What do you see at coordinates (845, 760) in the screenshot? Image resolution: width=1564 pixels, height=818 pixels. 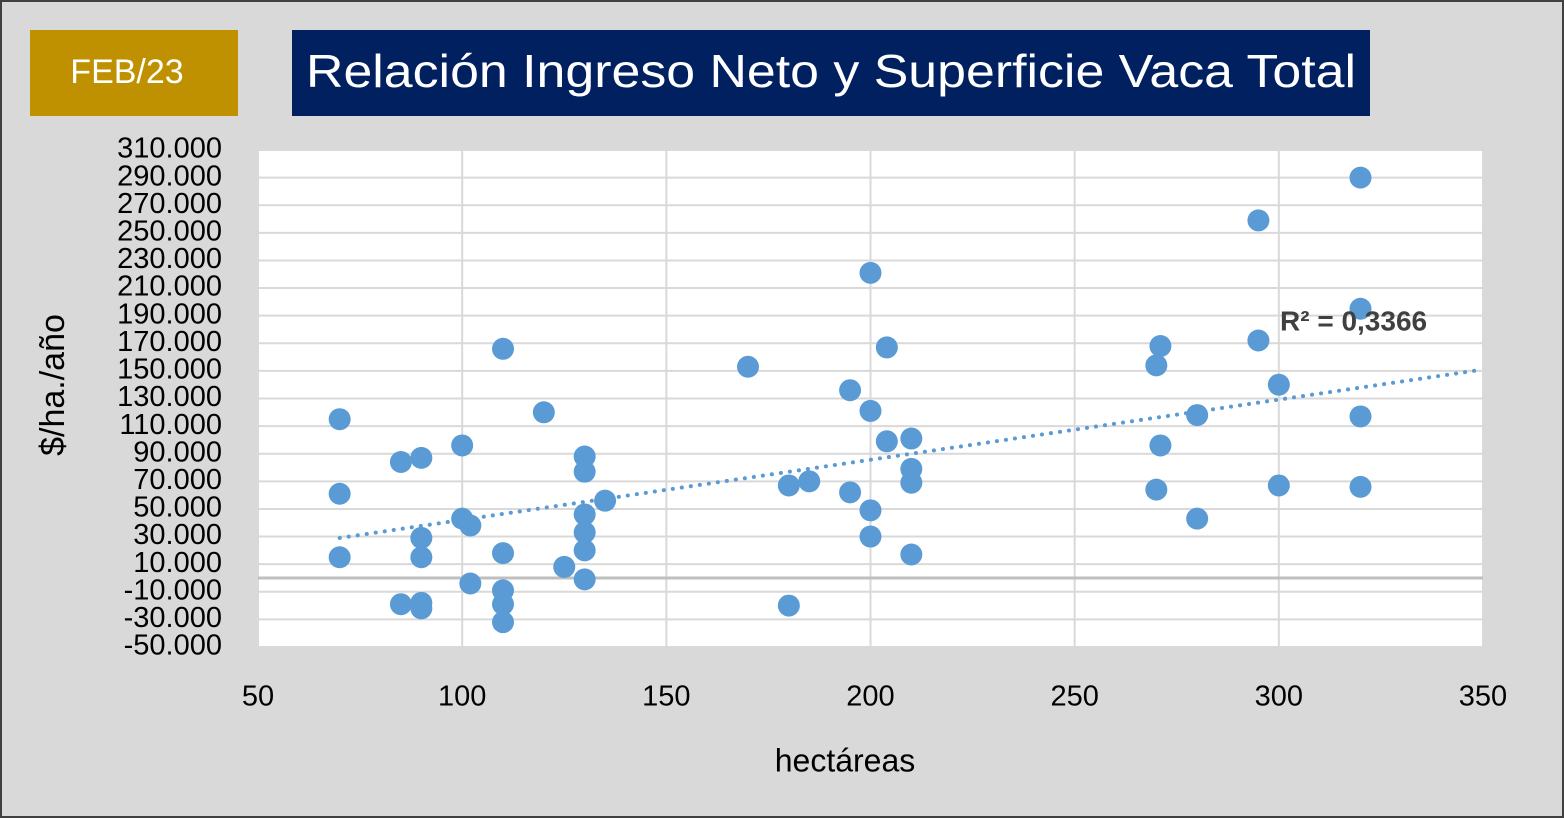 I see `x-axis-label: hectáreas` at bounding box center [845, 760].